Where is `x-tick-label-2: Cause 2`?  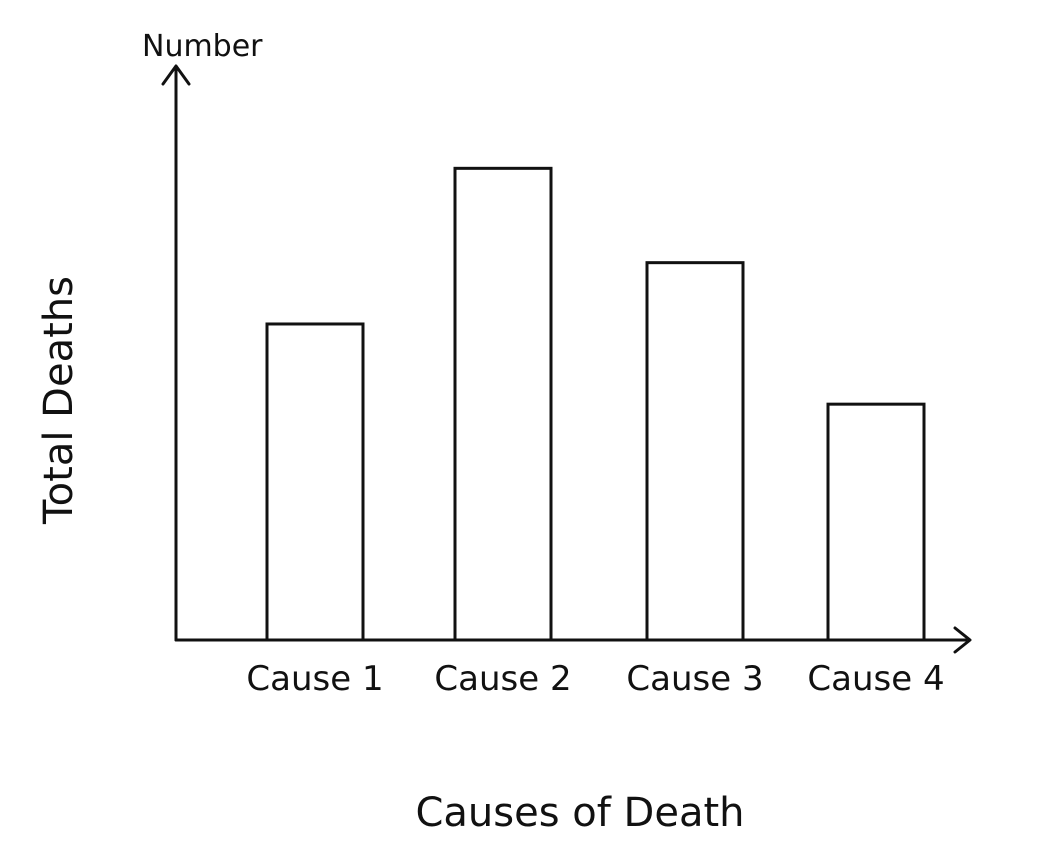 x-tick-label-2: Cause 2 is located at coordinates (502, 679).